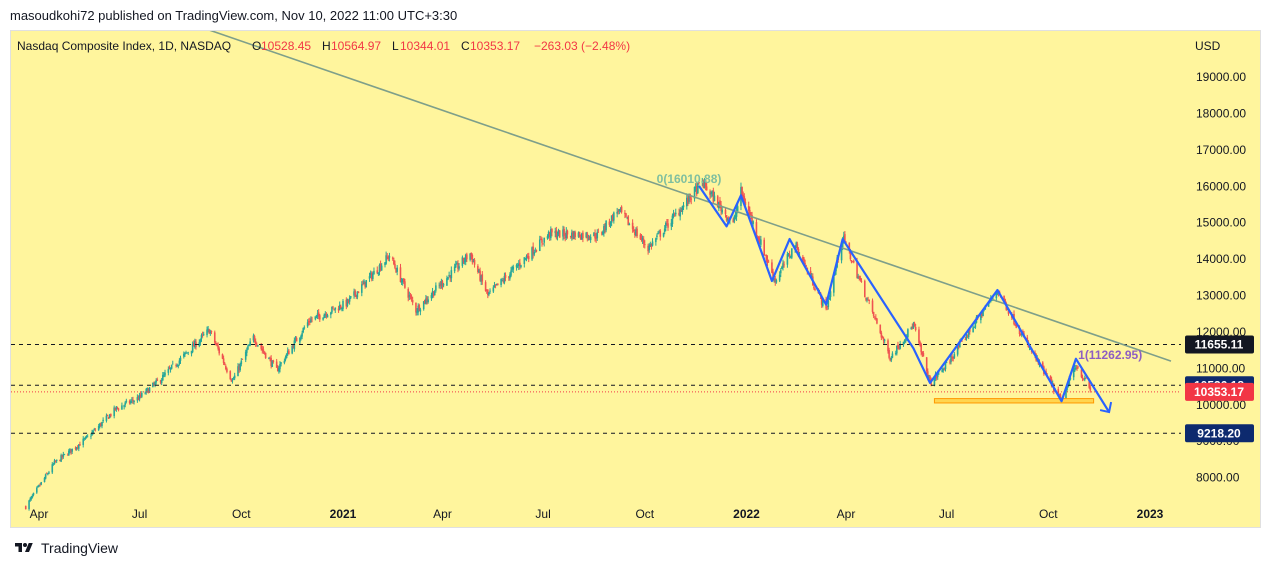 Image resolution: width=1272 pixels, height=568 pixels. What do you see at coordinates (746, 514) in the screenshot?
I see `x-tick-label: 2022` at bounding box center [746, 514].